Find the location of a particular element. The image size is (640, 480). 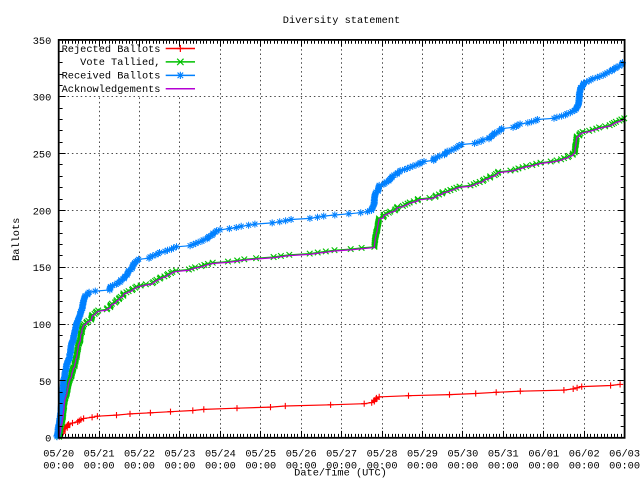

svg-text: Vote Tallied, is located at coordinates (120, 63).